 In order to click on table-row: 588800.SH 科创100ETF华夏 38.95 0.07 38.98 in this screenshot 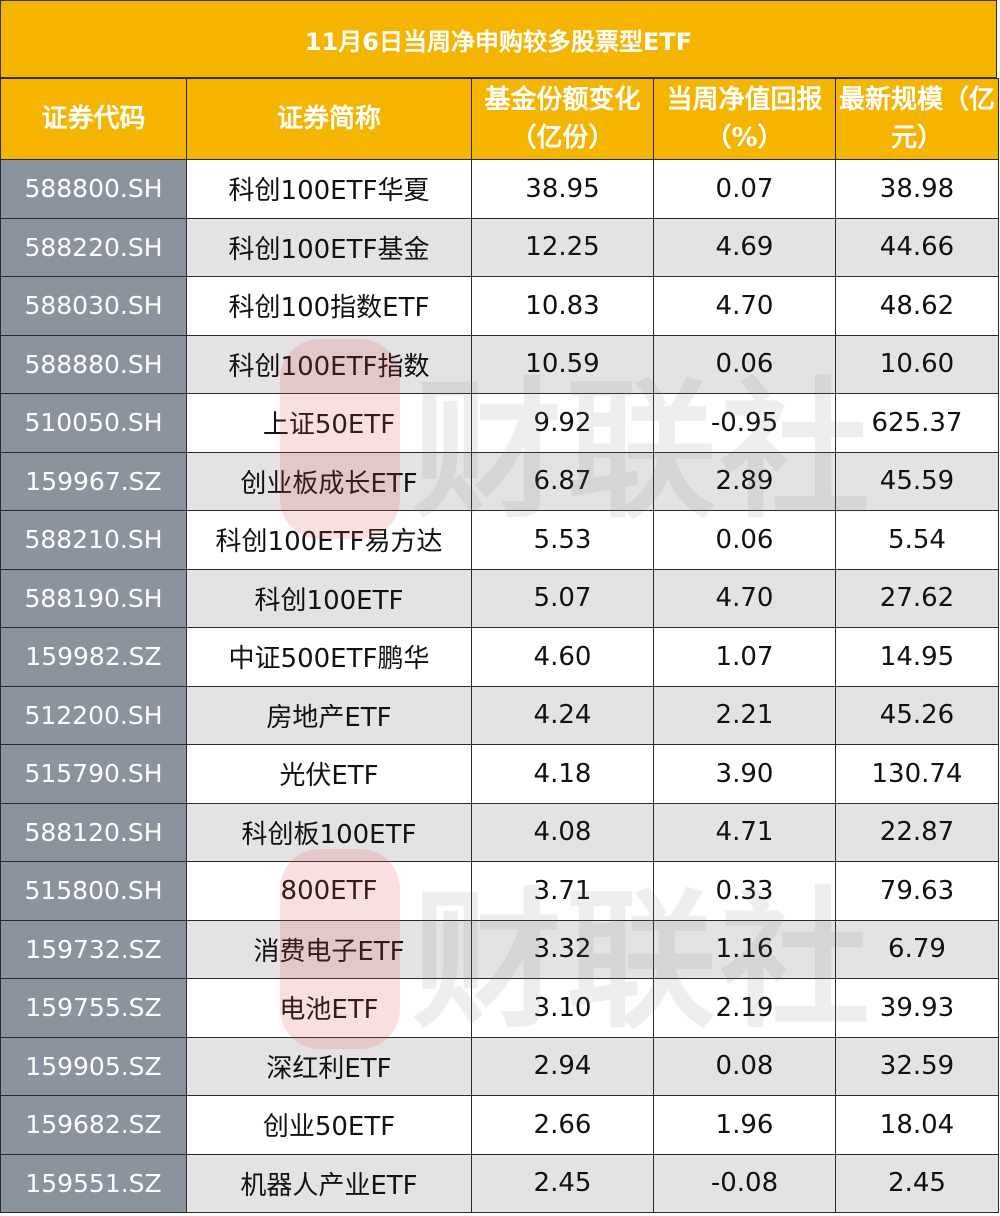, I will do `click(499, 189)`.